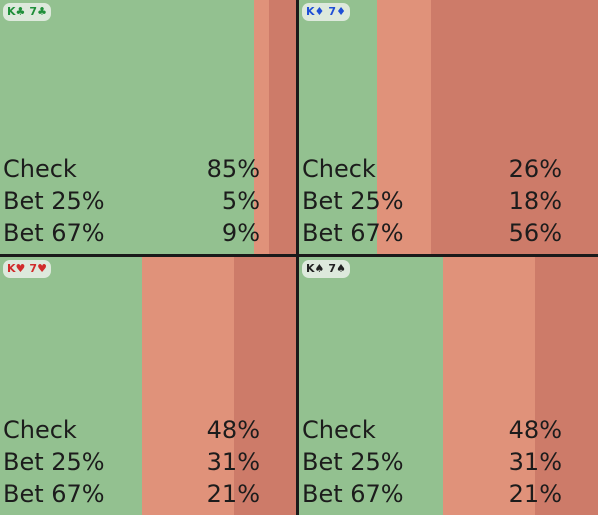 This screenshot has height=515, width=598. Describe the element at coordinates (448, 233) in the screenshot. I see `action-row-bet-67: Bet 67% 56%` at that location.